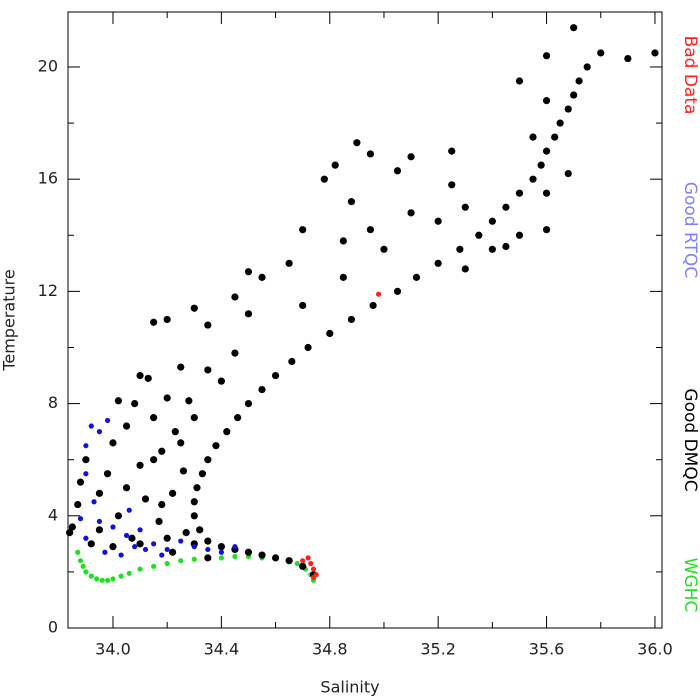 The height and width of the screenshot is (700, 700). I want to click on y-axis-title: Temperature, so click(9, 320).